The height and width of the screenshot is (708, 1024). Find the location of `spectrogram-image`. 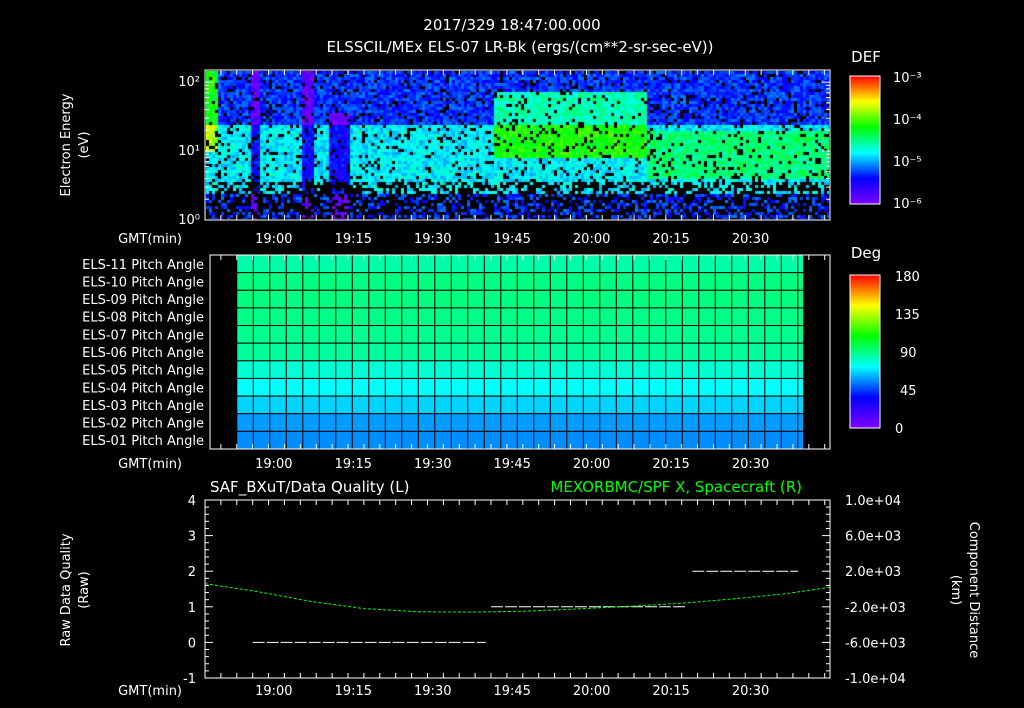

spectrogram-image is located at coordinates (517, 145).